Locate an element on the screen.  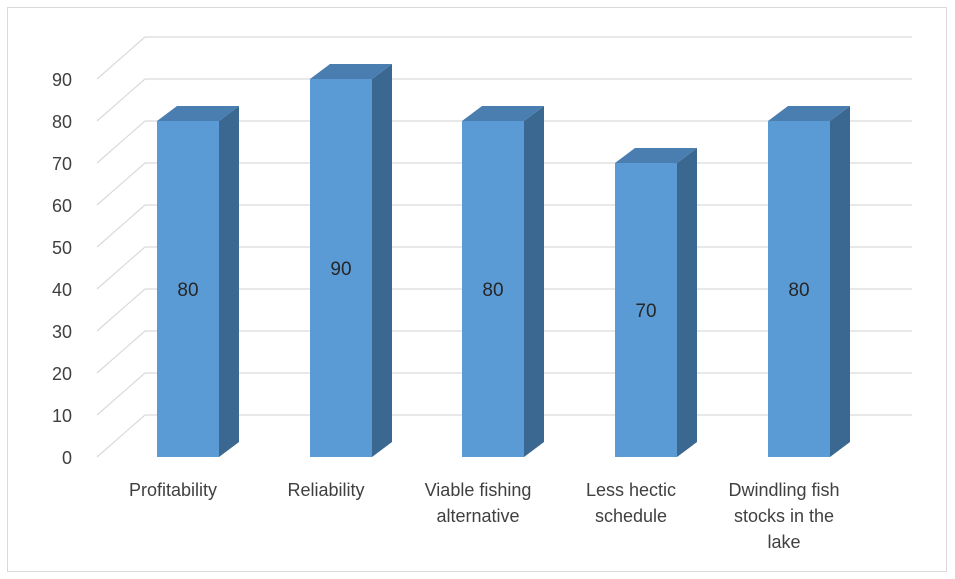
y-tick-label: 90 is located at coordinates (62, 80).